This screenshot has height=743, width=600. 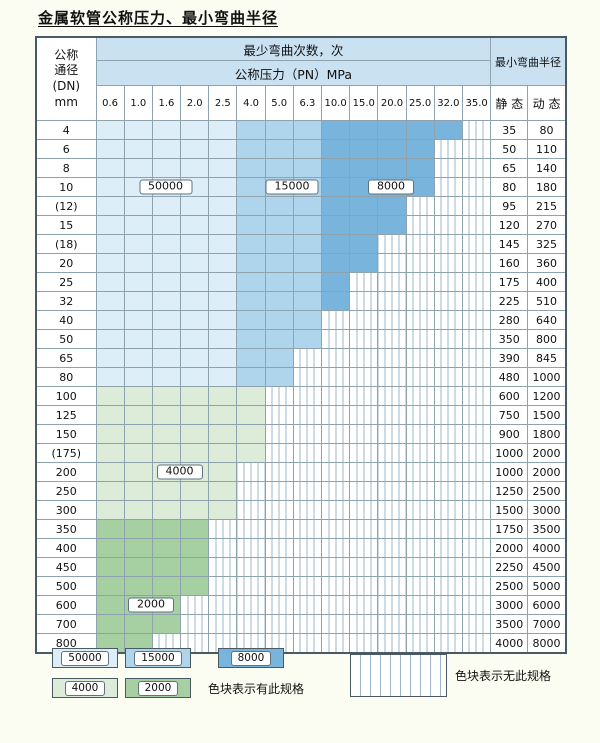 I want to click on legend-row-blue: 50000 15000 8000, so click(x=168, y=658).